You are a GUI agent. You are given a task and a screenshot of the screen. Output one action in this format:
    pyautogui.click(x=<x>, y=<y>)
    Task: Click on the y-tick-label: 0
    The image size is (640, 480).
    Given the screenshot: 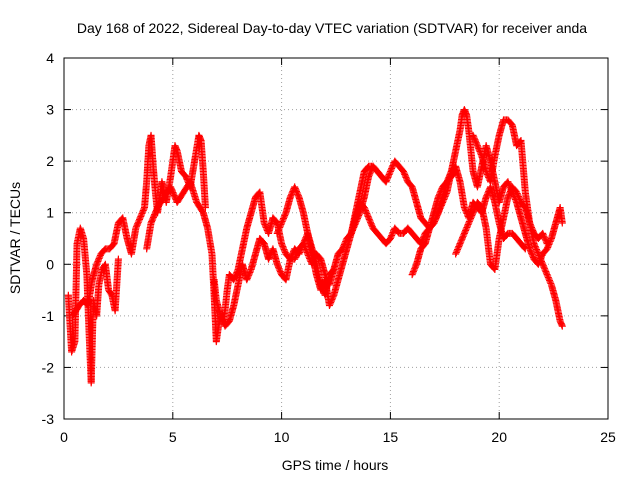 What is the action you would take?
    pyautogui.click(x=50, y=264)
    